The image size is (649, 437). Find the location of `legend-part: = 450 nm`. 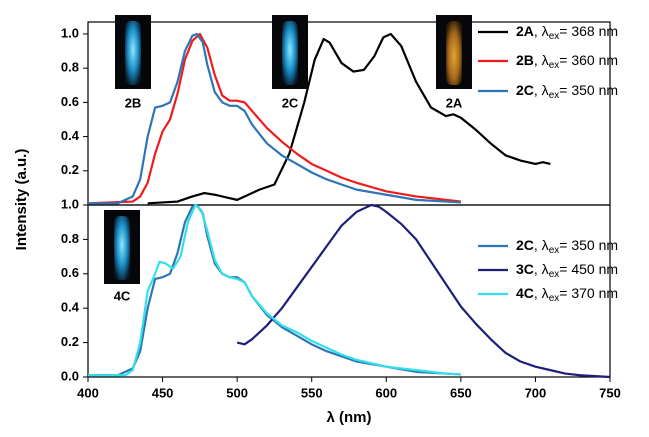

legend-part: = 450 nm is located at coordinates (588, 269).